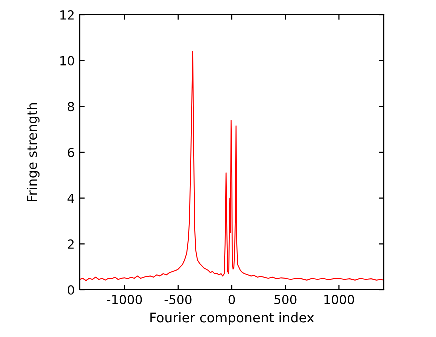 The image size is (436, 337). What do you see at coordinates (71, 290) in the screenshot?
I see `y-tick-label: 0` at bounding box center [71, 290].